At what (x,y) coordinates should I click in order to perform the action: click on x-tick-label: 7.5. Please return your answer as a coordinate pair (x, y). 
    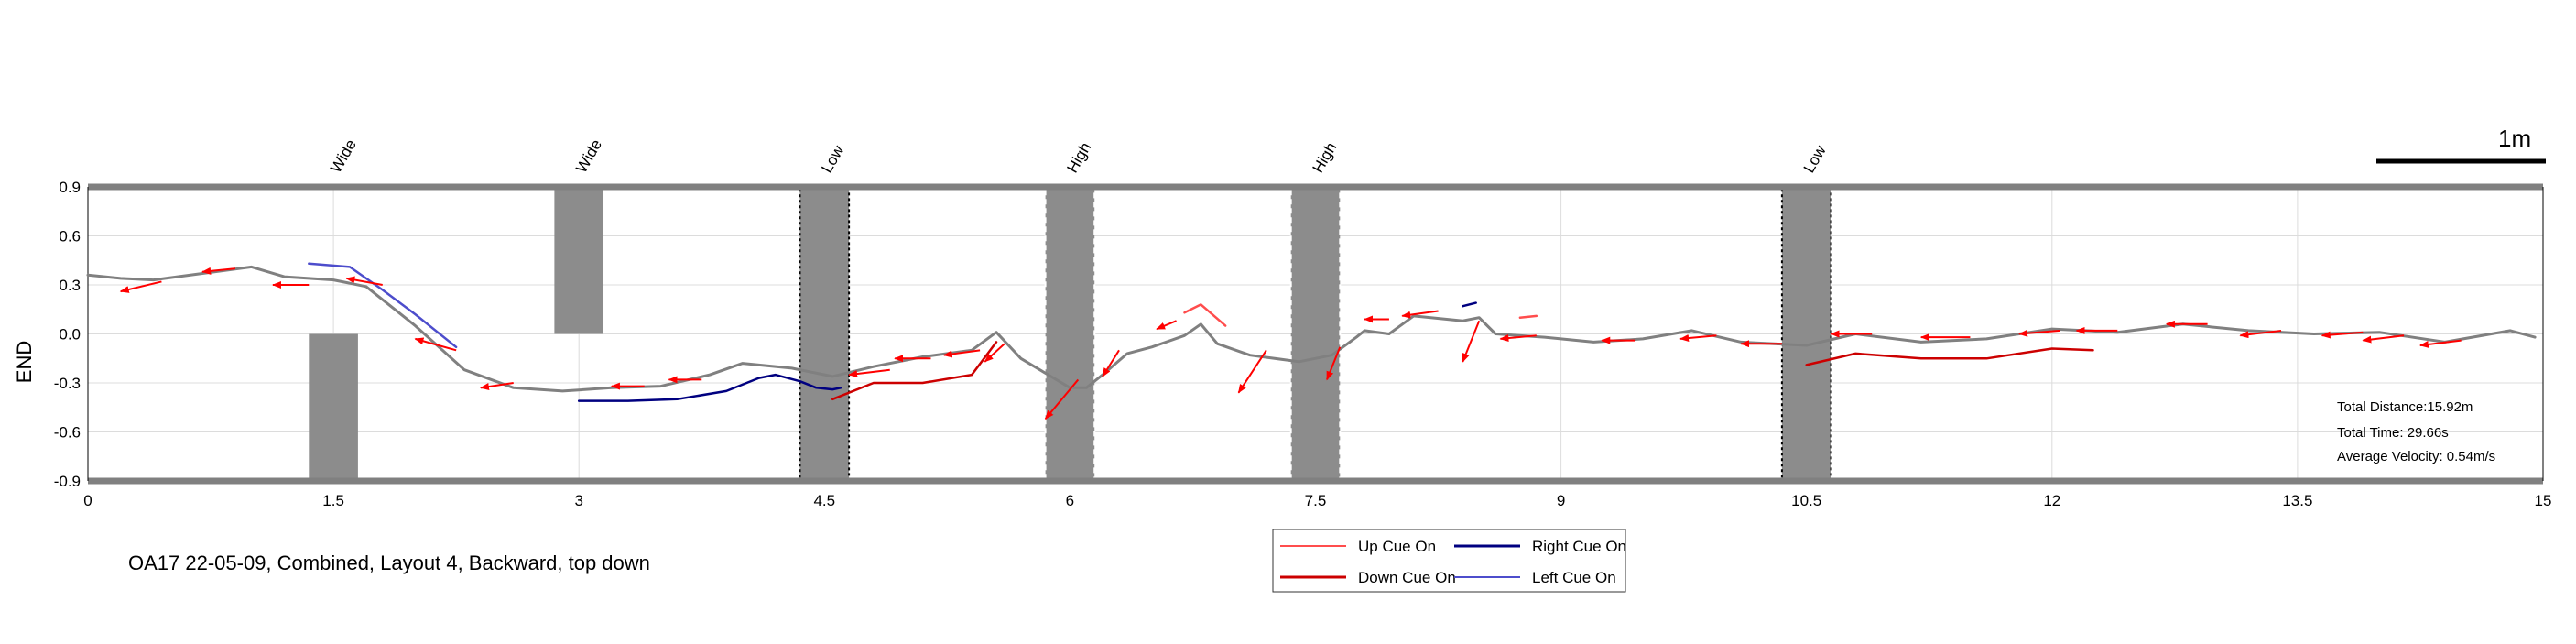
    Looking at the image, I should click on (1316, 501).